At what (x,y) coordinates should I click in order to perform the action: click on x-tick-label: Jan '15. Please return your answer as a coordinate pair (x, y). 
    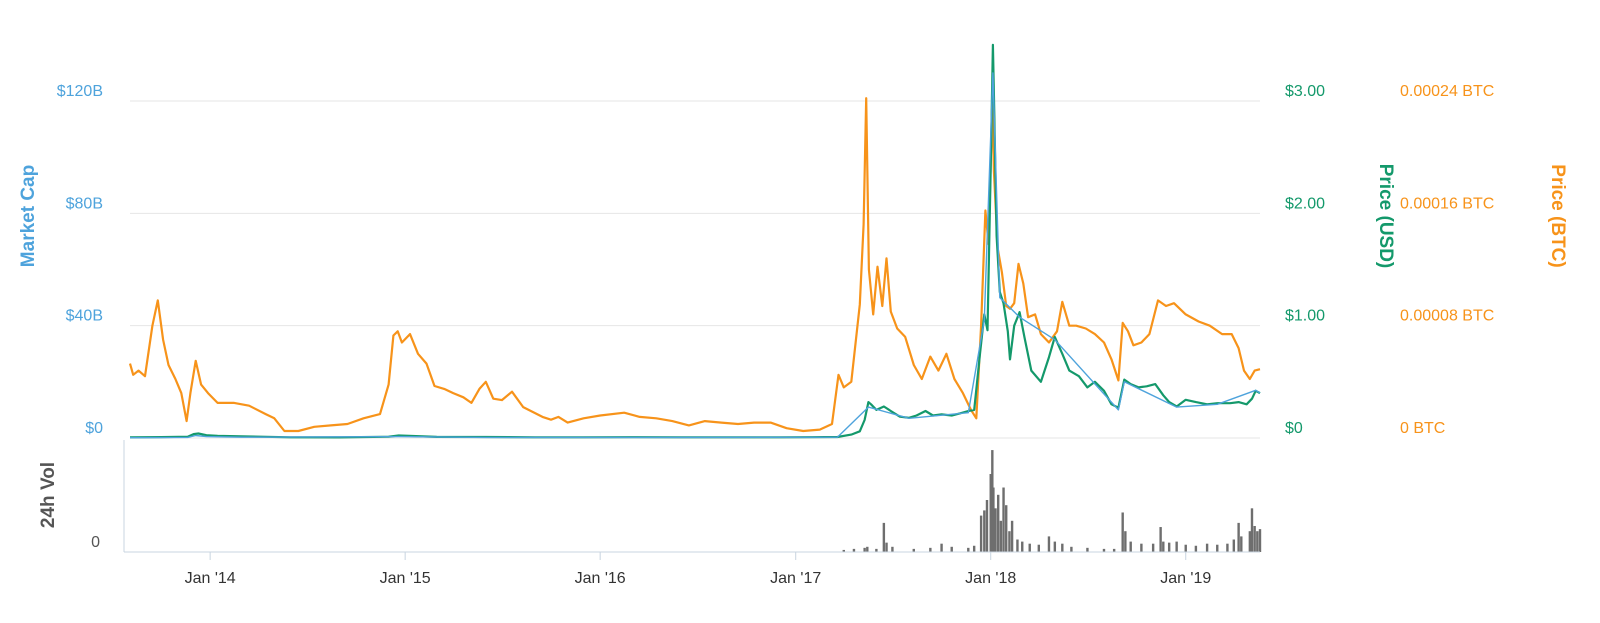
    Looking at the image, I should click on (405, 578).